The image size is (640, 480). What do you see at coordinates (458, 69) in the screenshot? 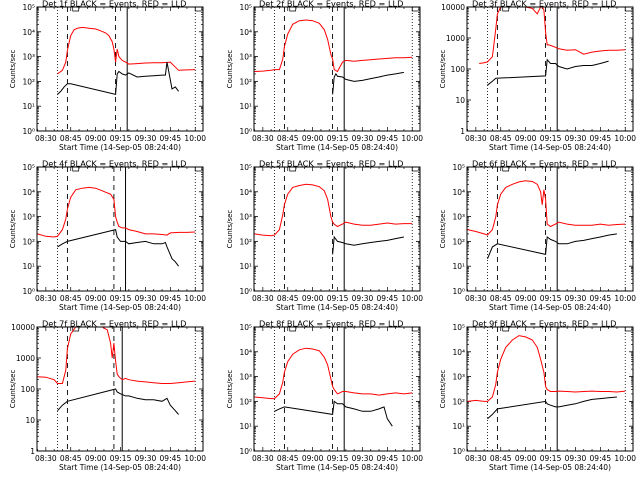
I see `y-tick-label: 100` at bounding box center [458, 69].